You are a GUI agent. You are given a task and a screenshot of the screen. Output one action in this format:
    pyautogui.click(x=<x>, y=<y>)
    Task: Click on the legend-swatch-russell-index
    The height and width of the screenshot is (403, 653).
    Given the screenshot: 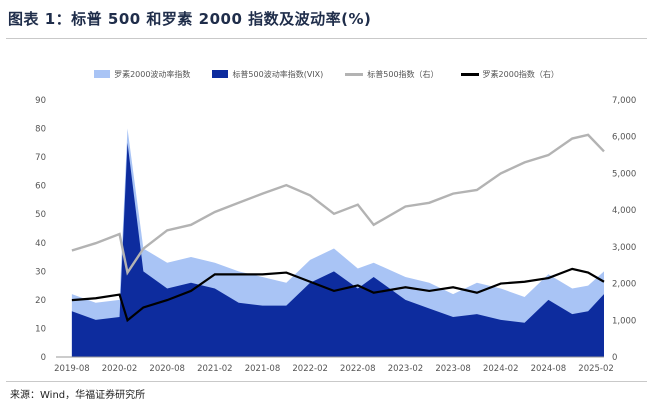 What is the action you would take?
    pyautogui.click(x=469, y=74)
    